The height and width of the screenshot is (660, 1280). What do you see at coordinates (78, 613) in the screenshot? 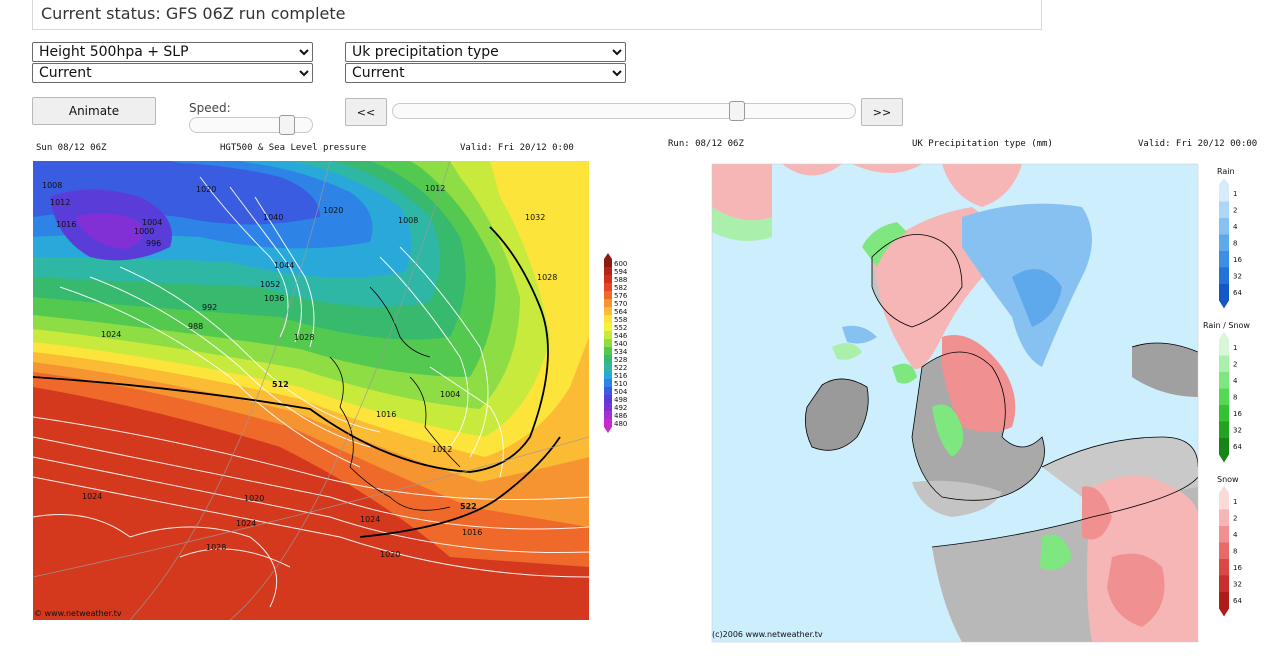
I see `left-map-footer: © www.netweather.tv` at bounding box center [78, 613].